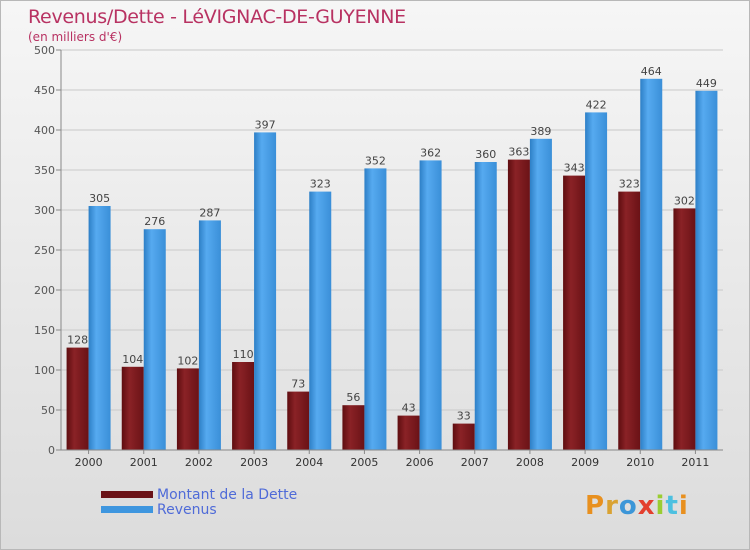 This screenshot has height=550, width=750. Describe the element at coordinates (585, 462) in the screenshot. I see `x-tick-label: 2009` at that location.